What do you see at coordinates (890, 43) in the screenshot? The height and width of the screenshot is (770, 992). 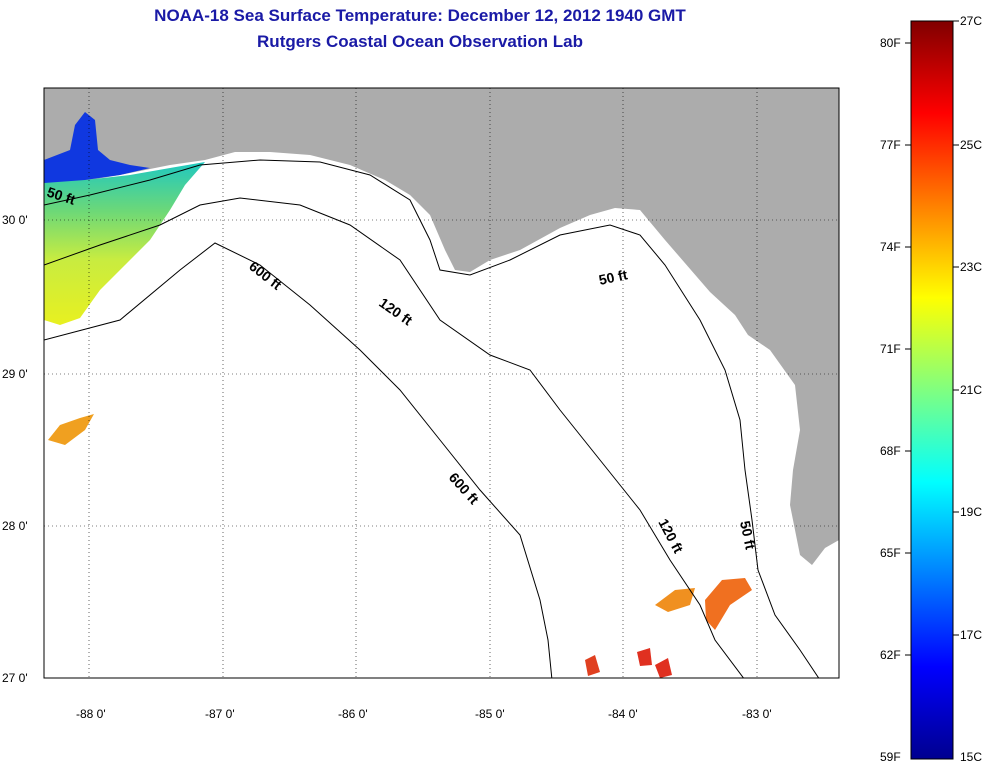 I see `colorbar-label-80f: 80F` at bounding box center [890, 43].